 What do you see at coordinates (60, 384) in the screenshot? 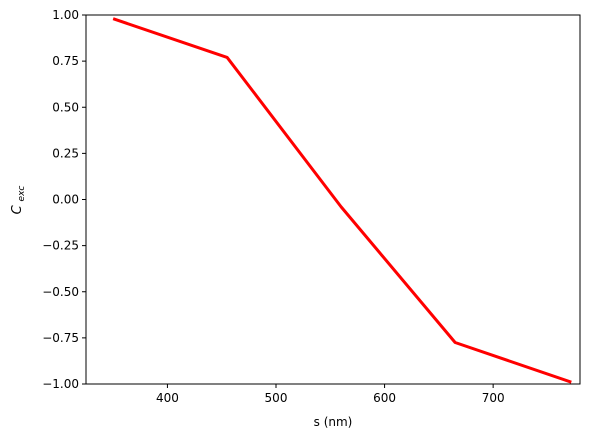
I see `y-tick-label: −1.00` at bounding box center [60, 384].